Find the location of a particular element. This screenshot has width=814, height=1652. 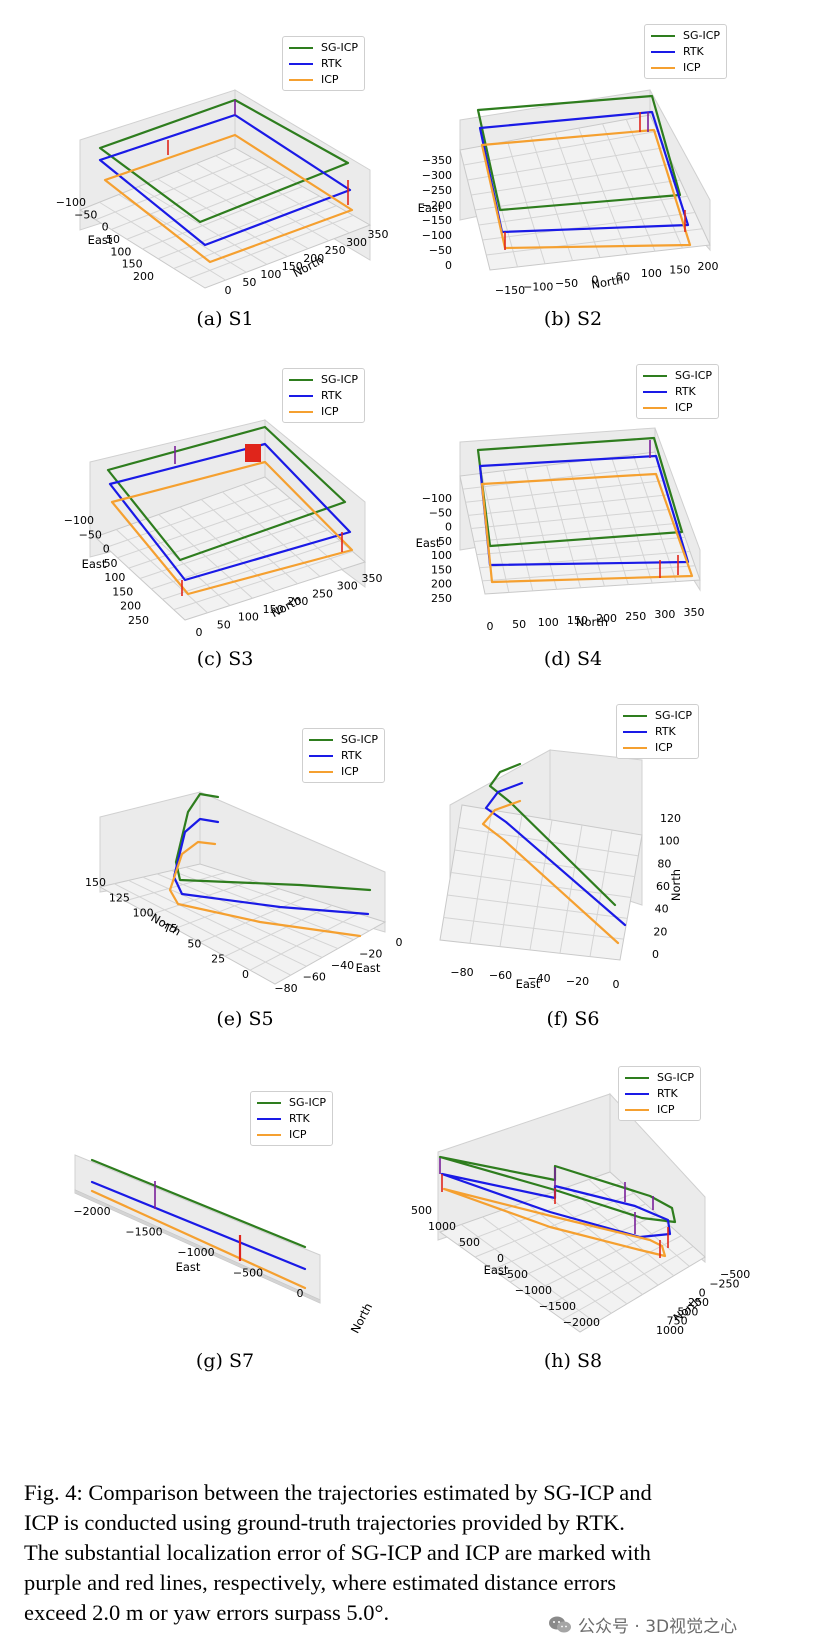

plot-s6: −80 −60 −40 −20 0 120 100 80 60 40 20 0 East North is located at coordinates (561, 870).